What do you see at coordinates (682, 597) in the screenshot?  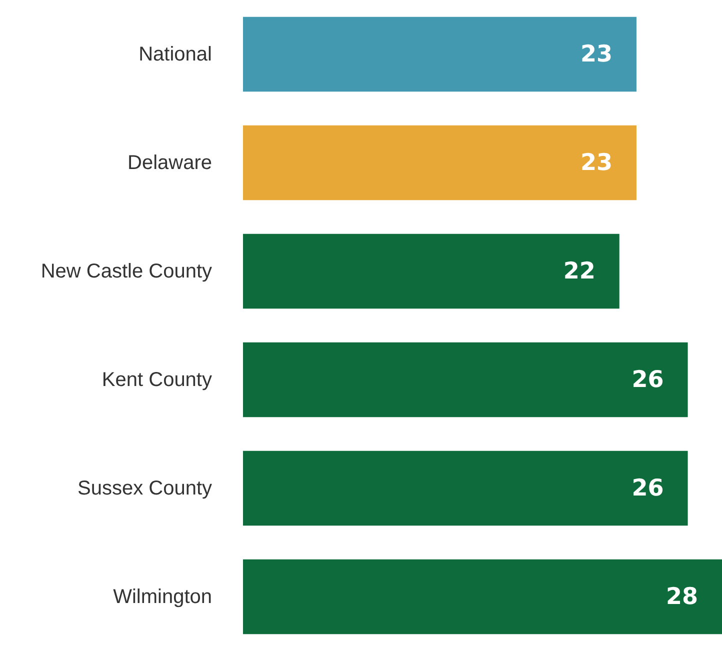 I see `data-label: 28` at bounding box center [682, 597].